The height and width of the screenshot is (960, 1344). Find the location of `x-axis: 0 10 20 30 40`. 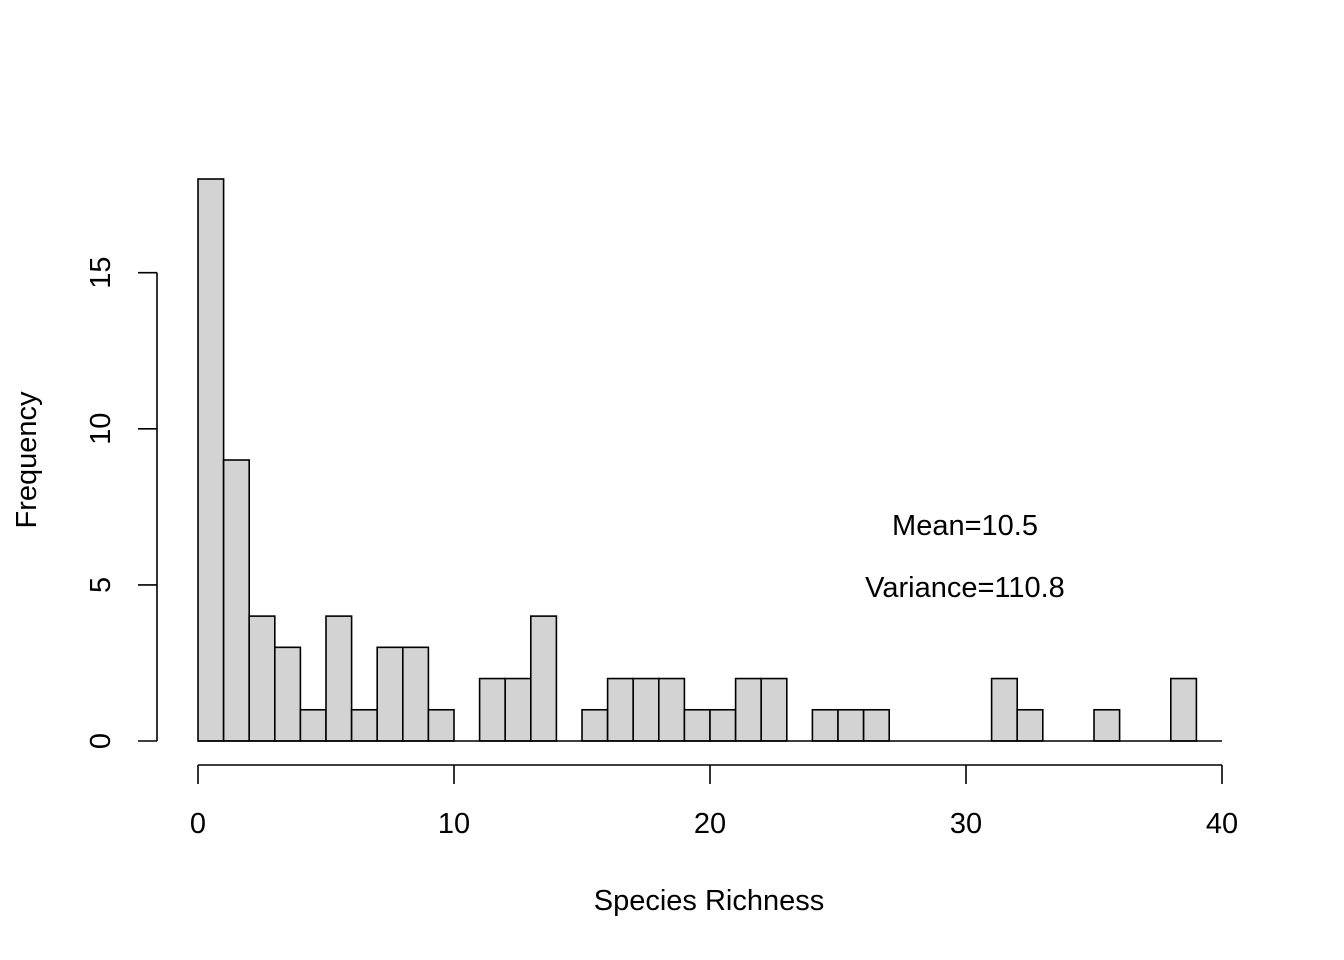

x-axis: 0 10 20 30 40 is located at coordinates (714, 802).